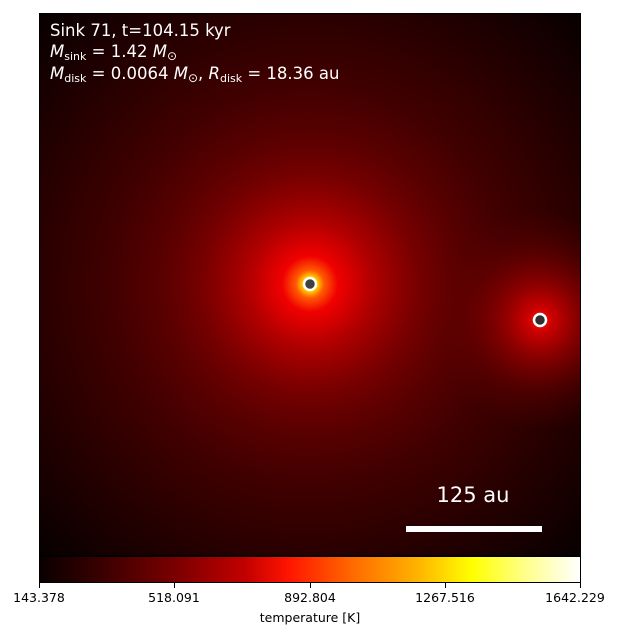  I want to click on sink-mass-value: = 1.42, so click(119, 51).